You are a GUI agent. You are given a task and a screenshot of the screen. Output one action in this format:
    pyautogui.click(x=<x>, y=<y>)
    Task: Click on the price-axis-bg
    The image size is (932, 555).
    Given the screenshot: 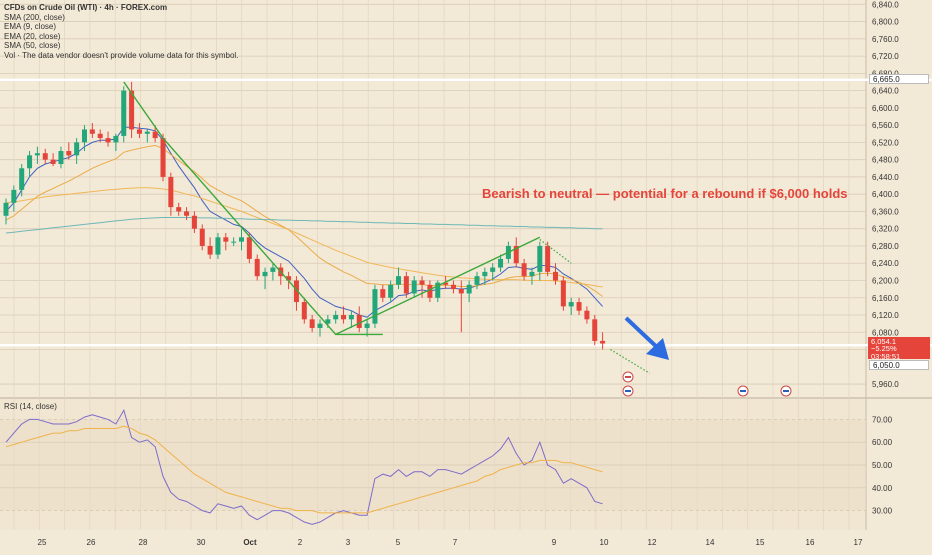 What is the action you would take?
    pyautogui.click(x=899, y=275)
    